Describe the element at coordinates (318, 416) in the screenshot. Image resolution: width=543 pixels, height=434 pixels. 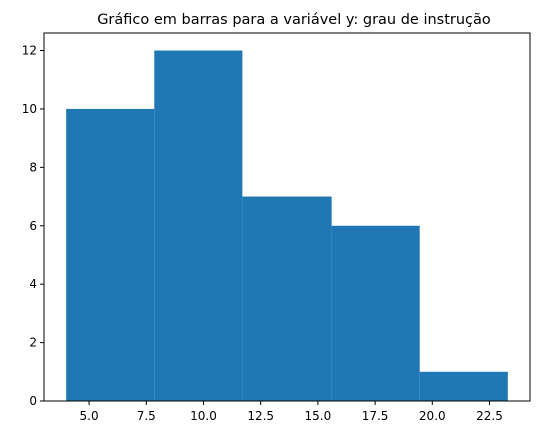
I see `x-tick-label: 15.0` at that location.